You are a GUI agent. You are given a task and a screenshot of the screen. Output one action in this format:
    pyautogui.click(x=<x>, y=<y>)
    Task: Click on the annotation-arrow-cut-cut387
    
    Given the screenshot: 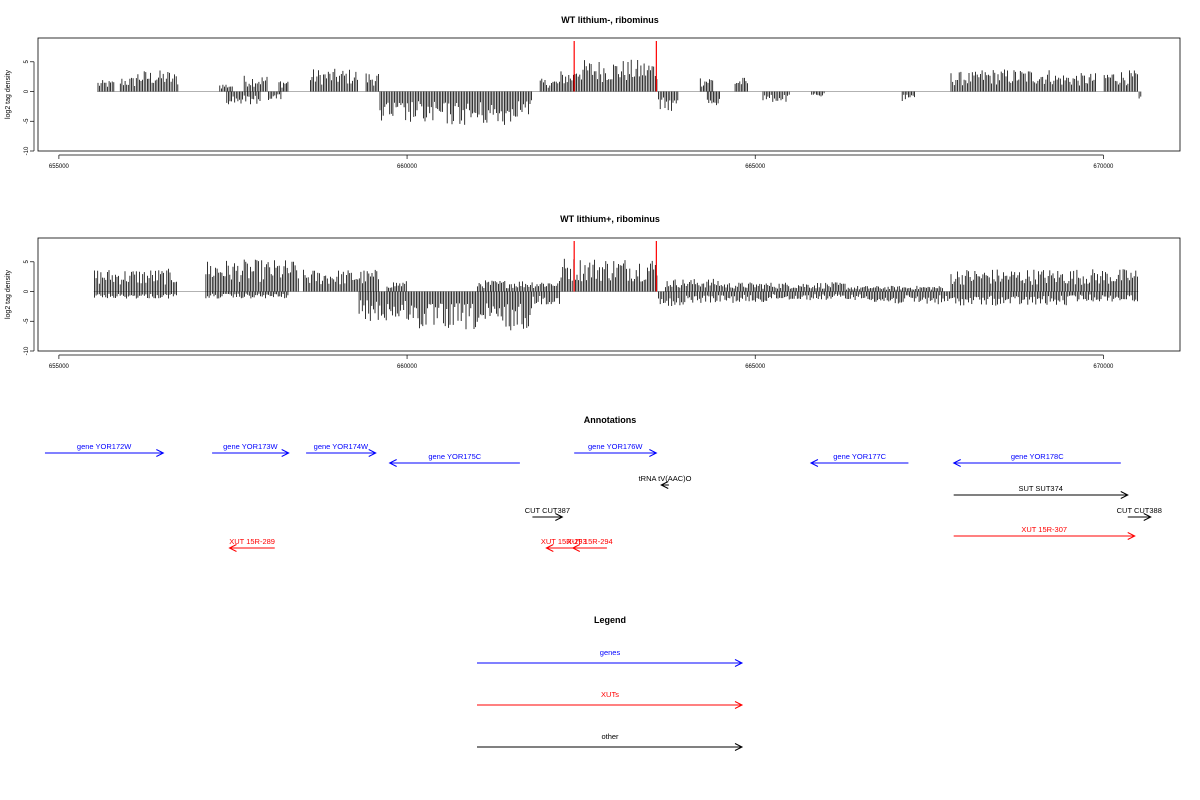 What is the action you would take?
    pyautogui.click(x=548, y=517)
    